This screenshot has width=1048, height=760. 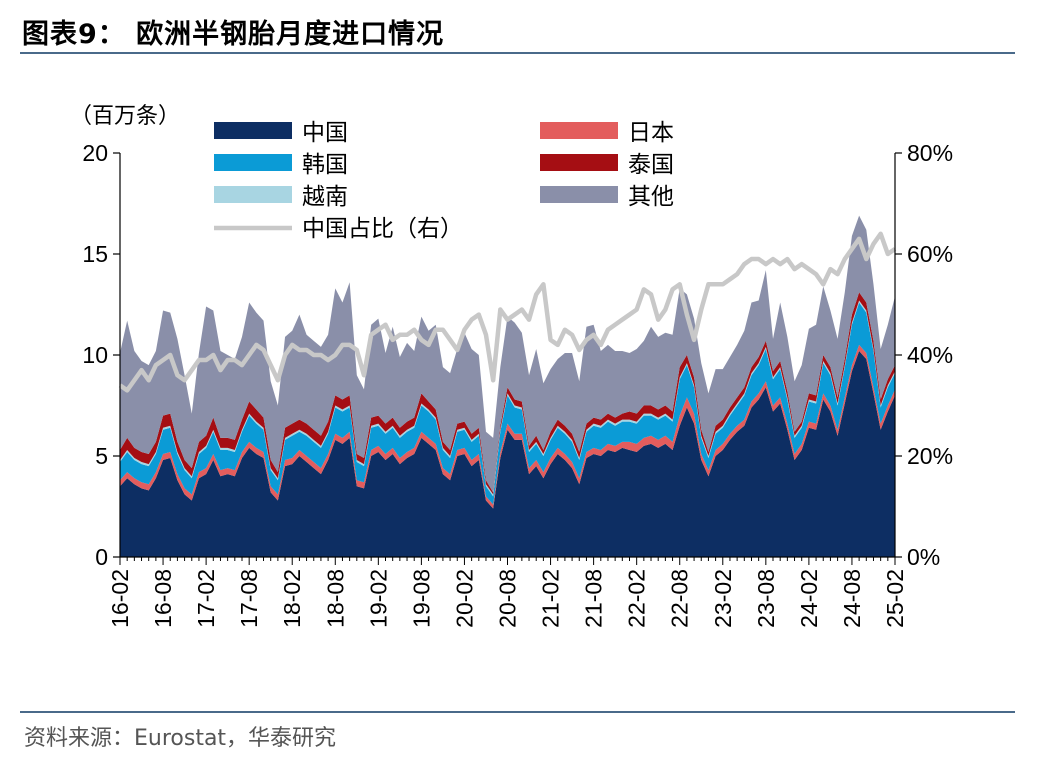 I want to click on x-tick-label-16: 24-02, so click(x=809, y=598).